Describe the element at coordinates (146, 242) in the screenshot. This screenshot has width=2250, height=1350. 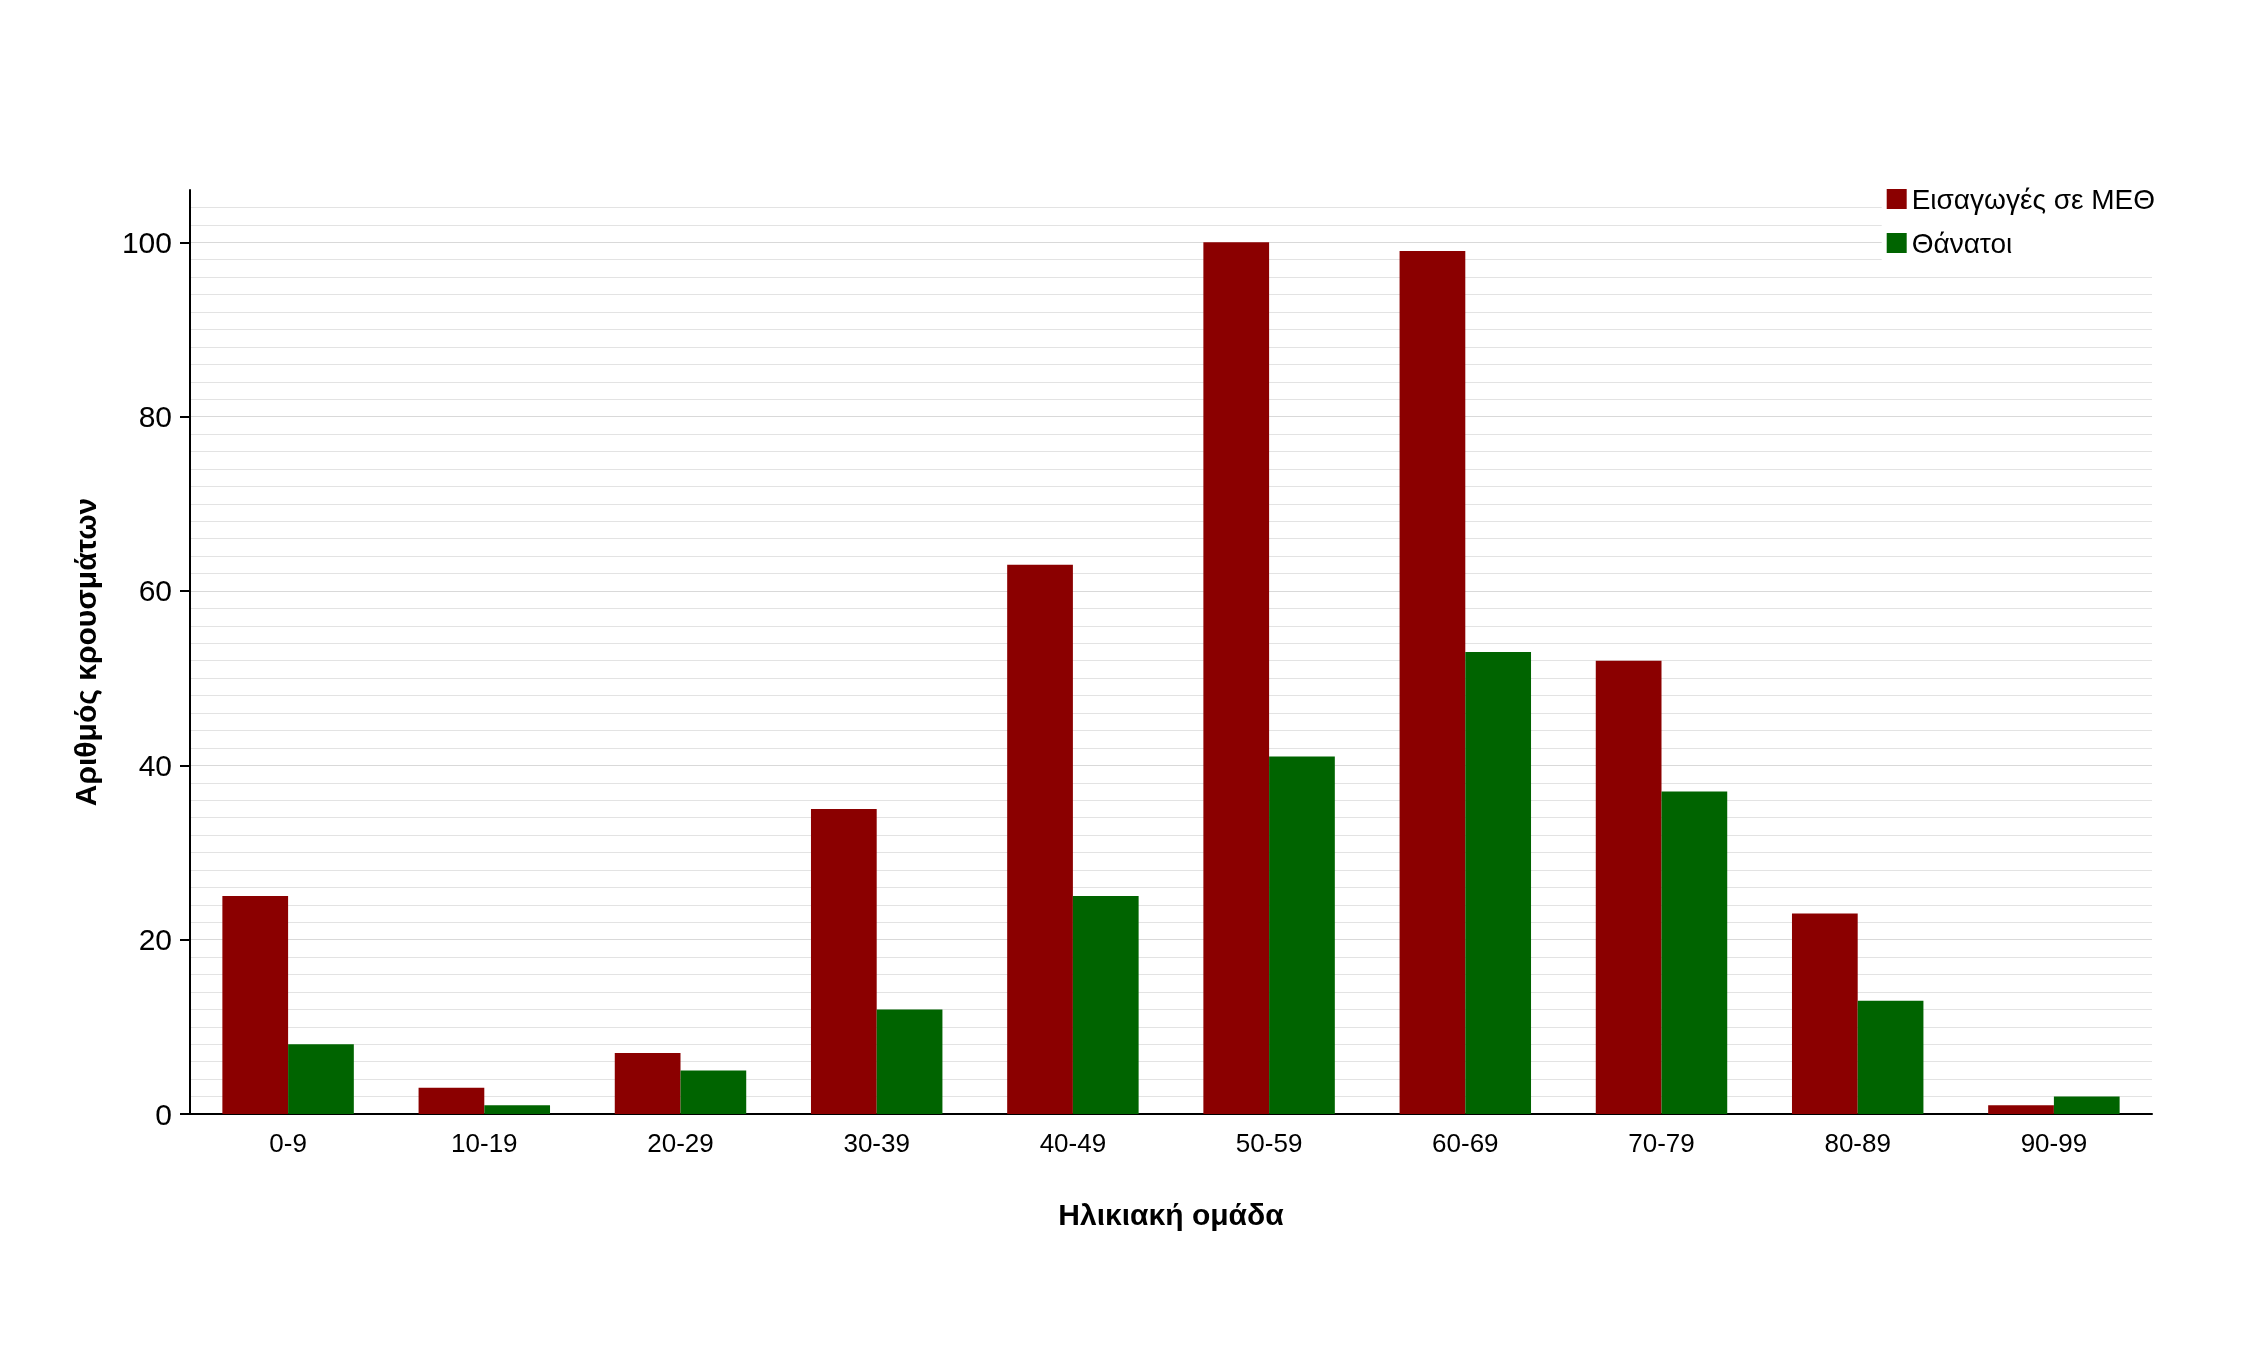
I see `y-tick-label: 100` at that location.